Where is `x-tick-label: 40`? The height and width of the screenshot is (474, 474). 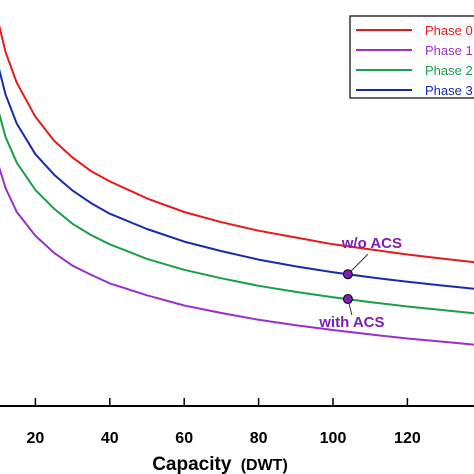
x-tick-label: 40 is located at coordinates (110, 438).